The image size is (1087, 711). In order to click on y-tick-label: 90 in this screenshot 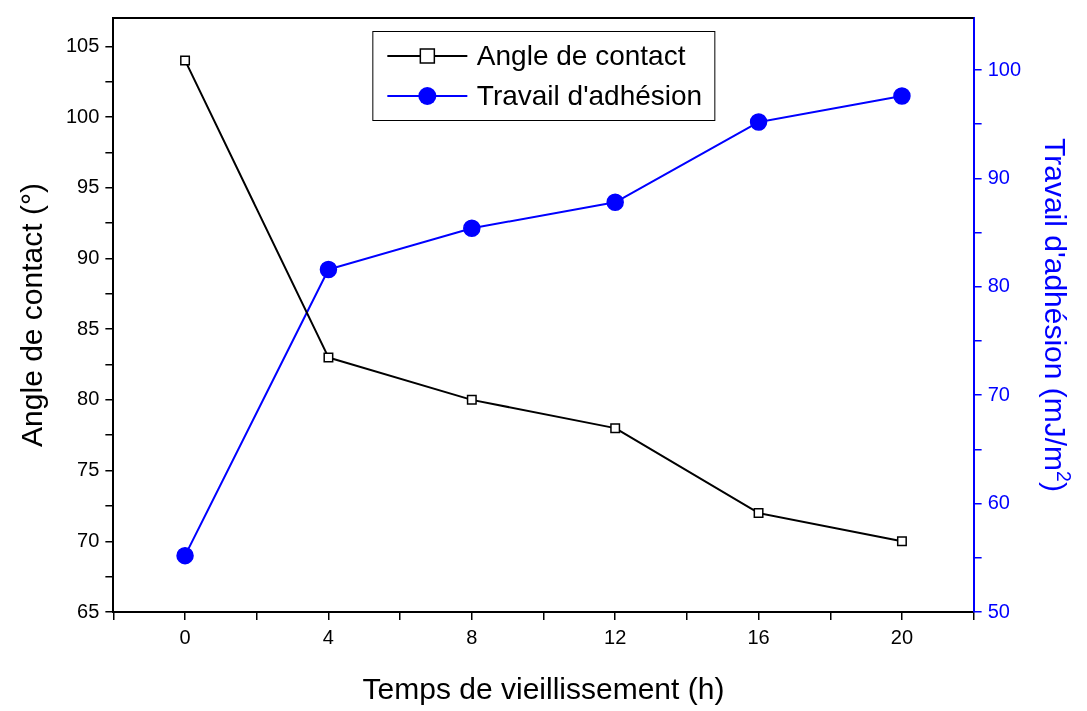, I will do `click(88, 256)`.